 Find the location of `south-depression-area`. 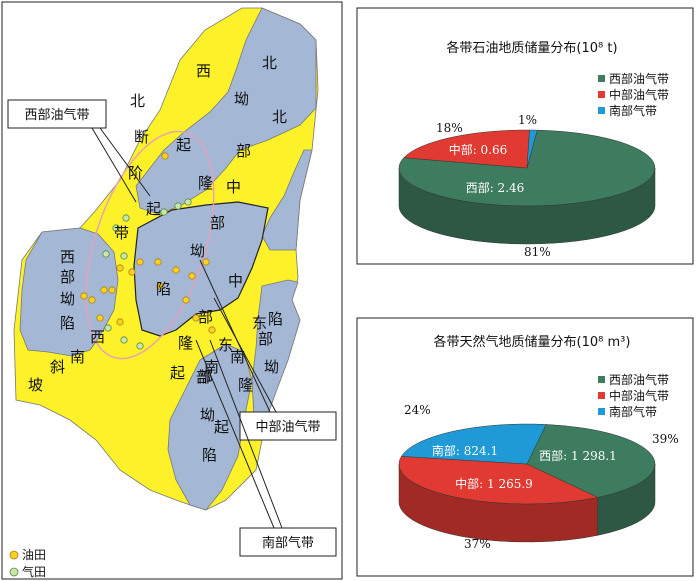

south-depression-area is located at coordinates (210, 427).